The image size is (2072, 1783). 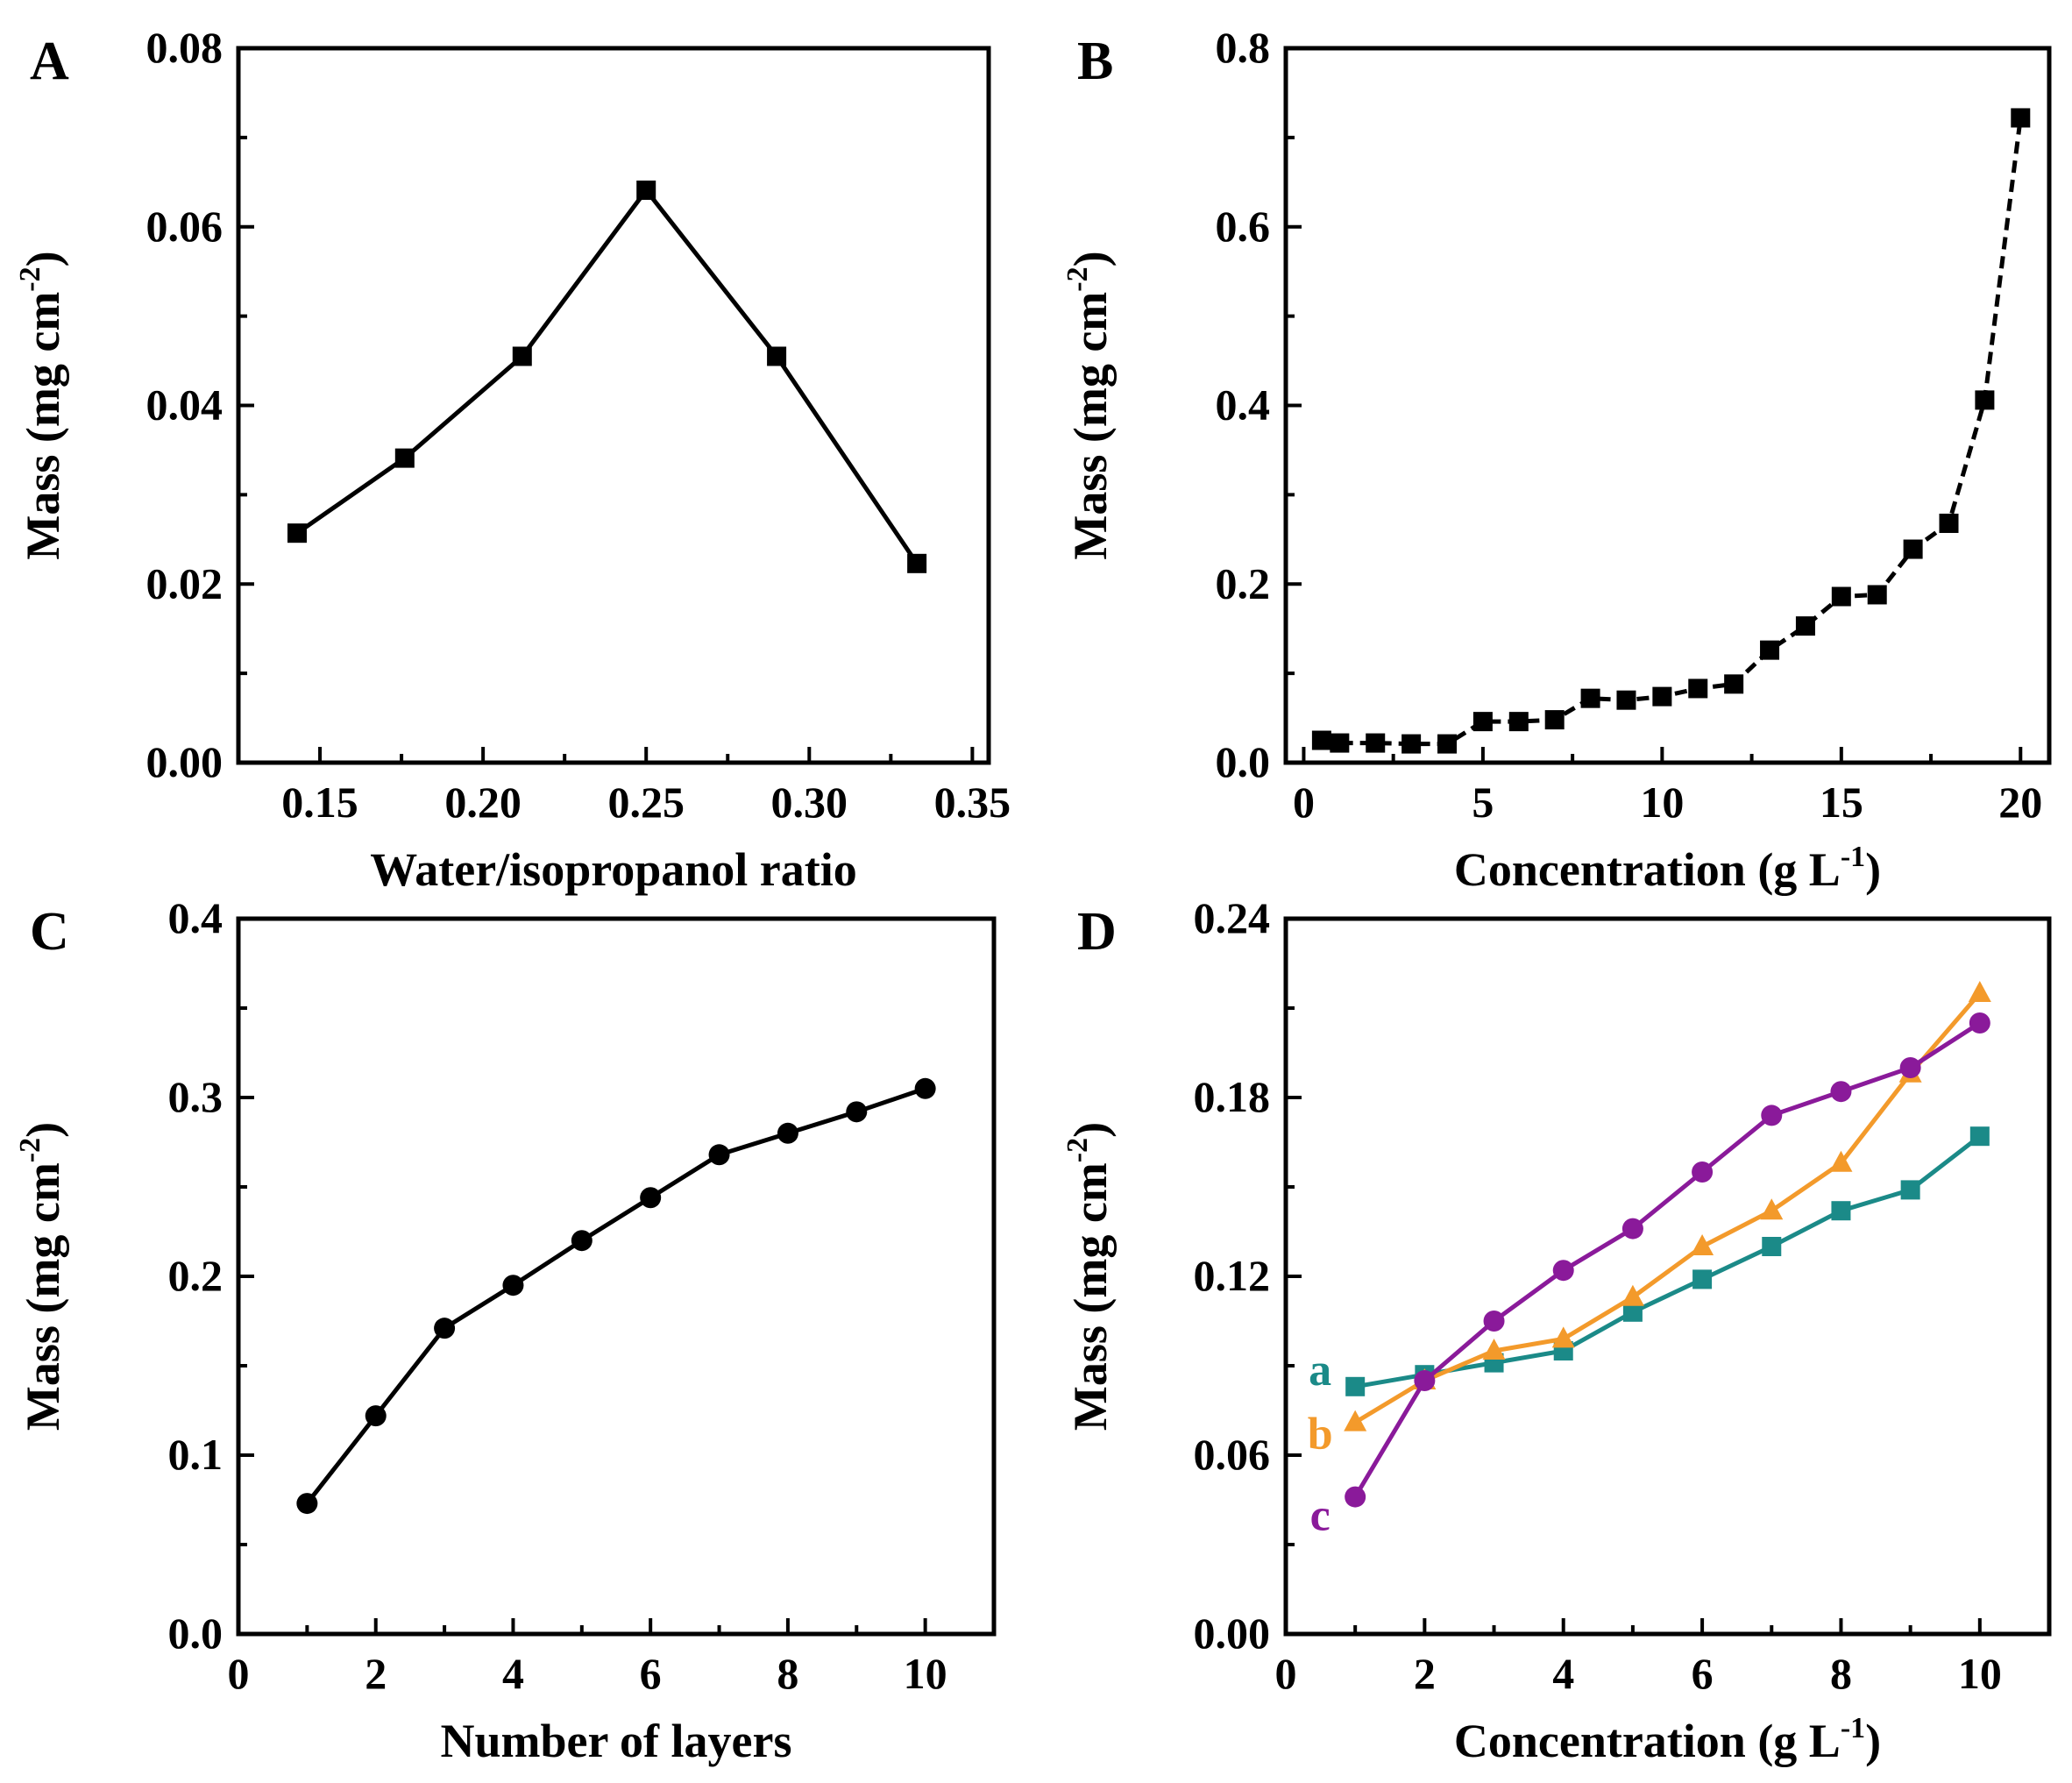 I want to click on x-tick-label: 0.20, so click(x=483, y=802).